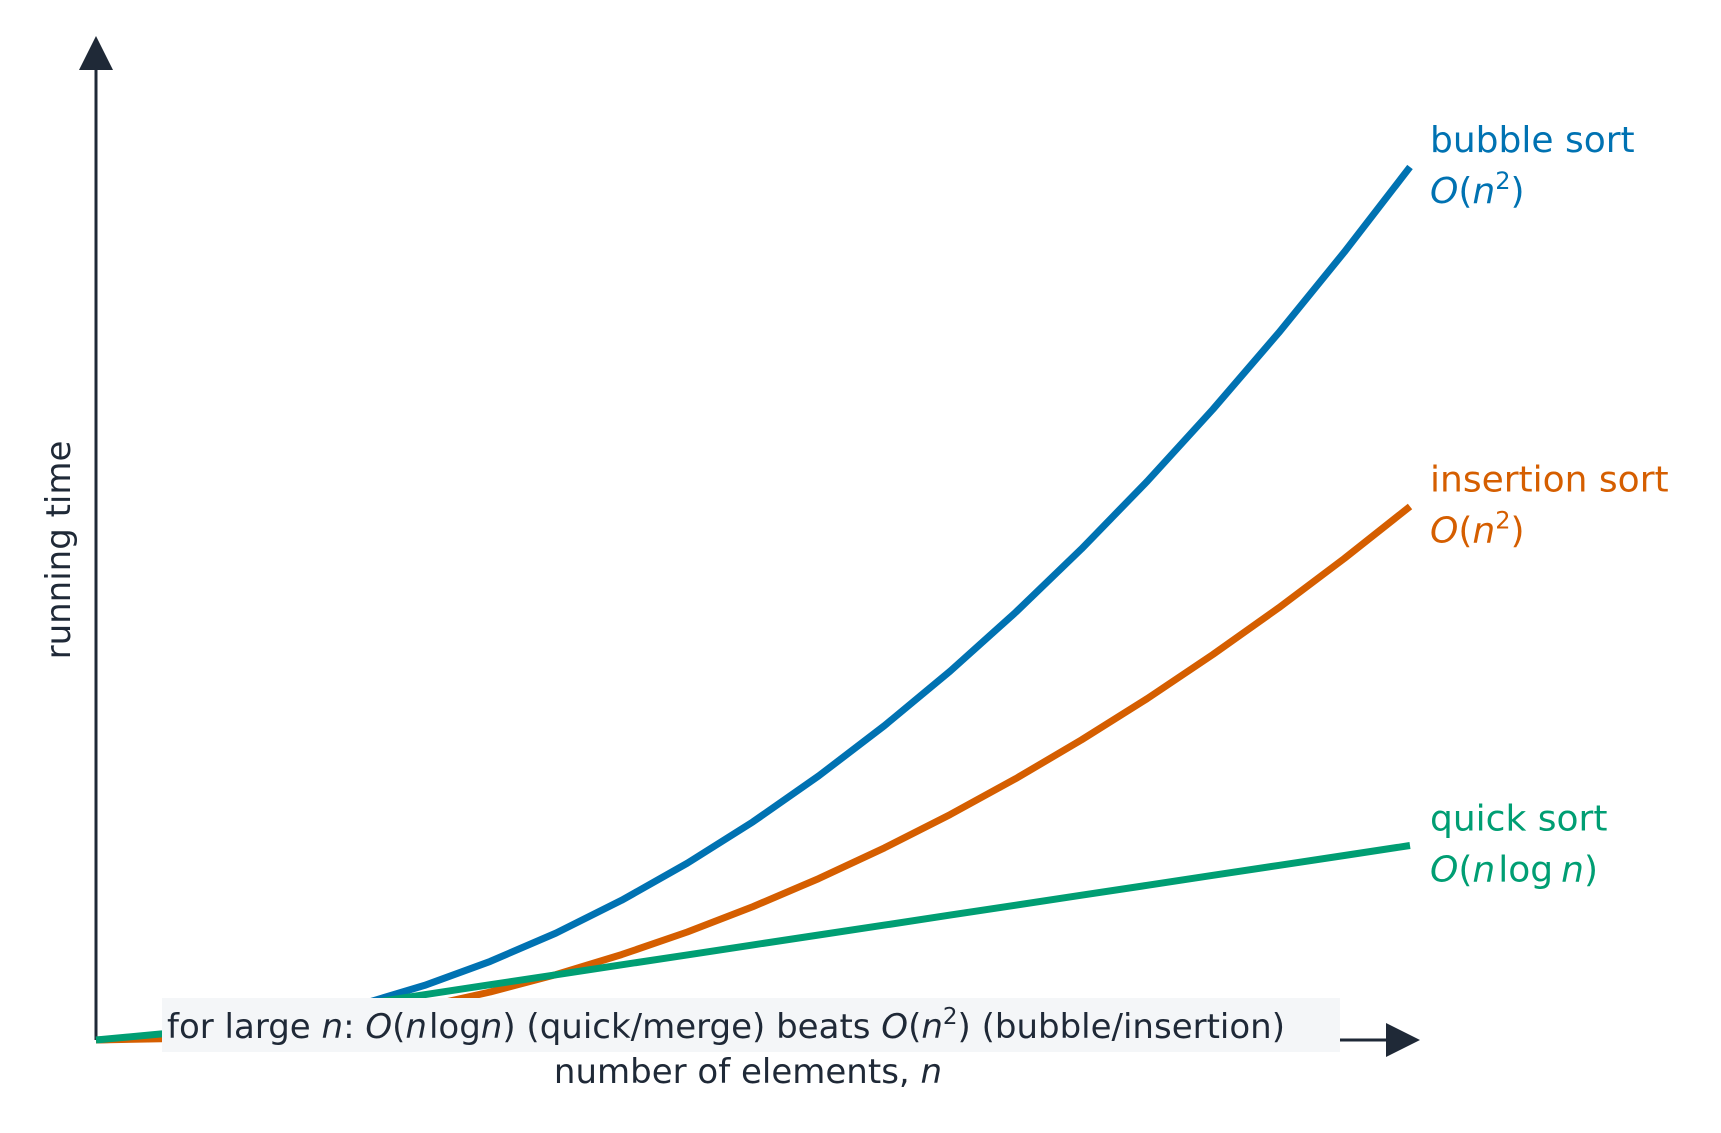 Image resolution: width=1721 pixels, height=1133 pixels. What do you see at coordinates (96, 53) in the screenshot?
I see `y-axis-arrow` at bounding box center [96, 53].